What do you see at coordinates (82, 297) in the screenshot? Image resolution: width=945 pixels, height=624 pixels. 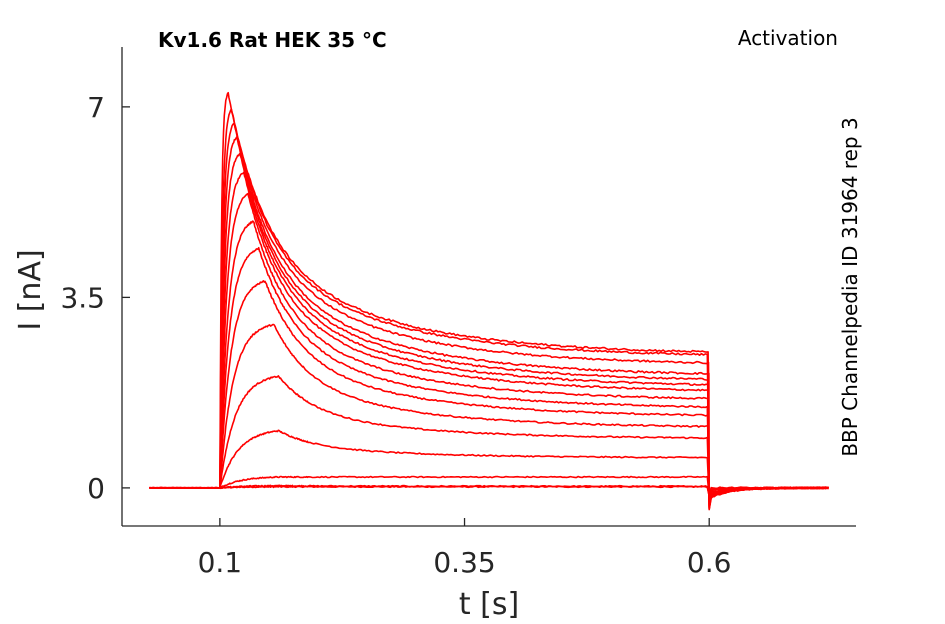 I see `y-tick-label: 3.5` at bounding box center [82, 297].